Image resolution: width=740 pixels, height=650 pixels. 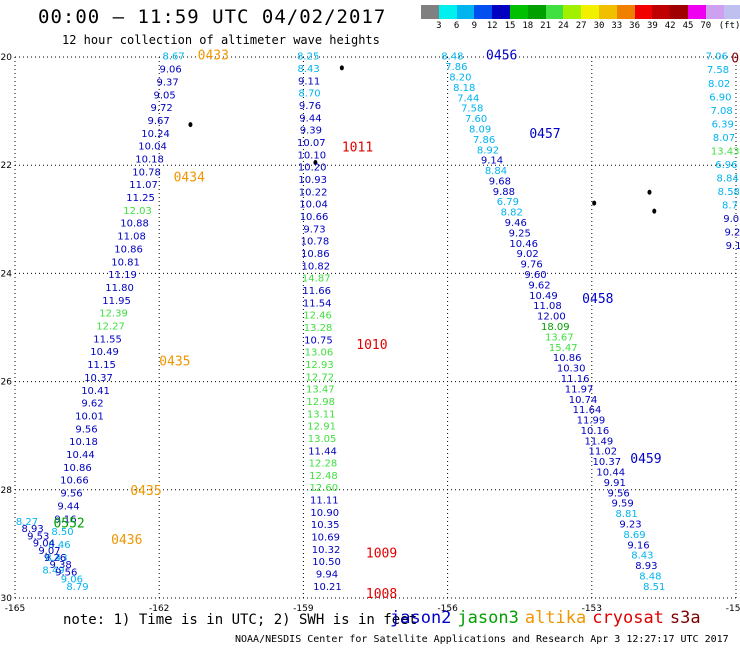 I want to click on wave-height-value: 12.98, so click(x=320, y=402).